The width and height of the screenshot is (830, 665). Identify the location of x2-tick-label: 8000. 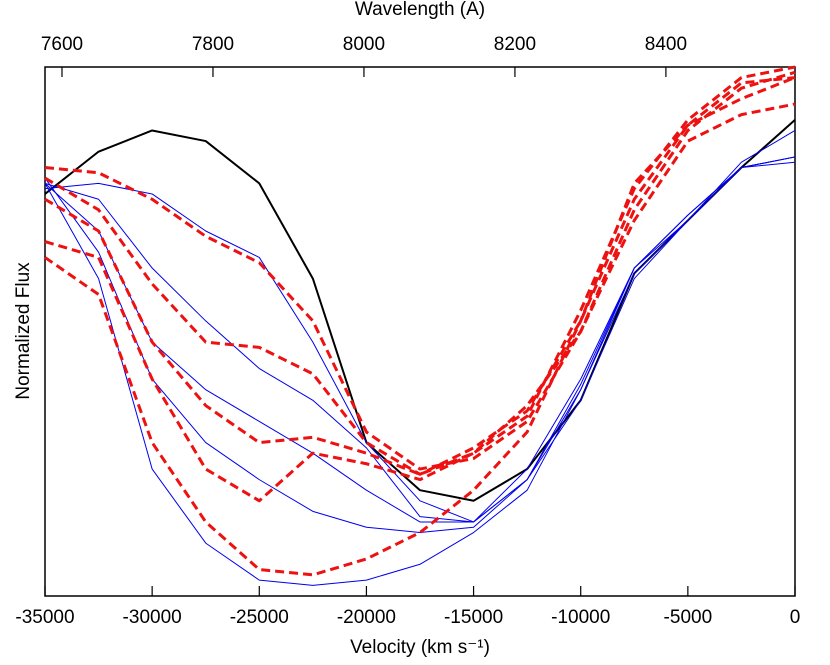
(364, 44).